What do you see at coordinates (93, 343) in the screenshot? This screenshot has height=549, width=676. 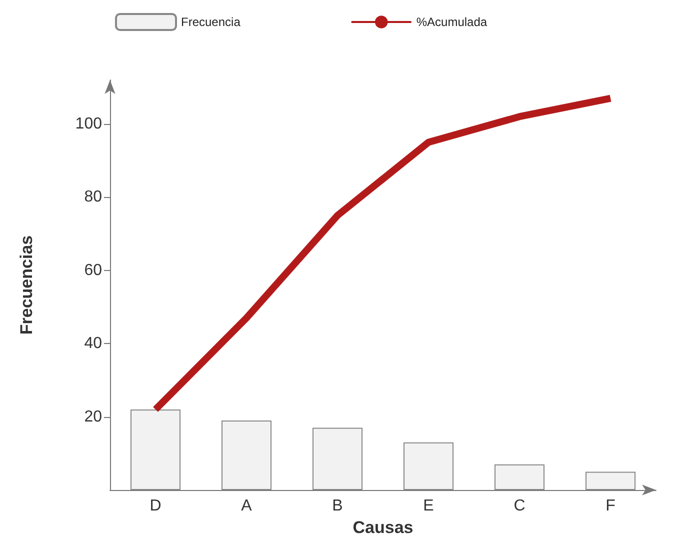 I see `y-tick-label: 40` at bounding box center [93, 343].